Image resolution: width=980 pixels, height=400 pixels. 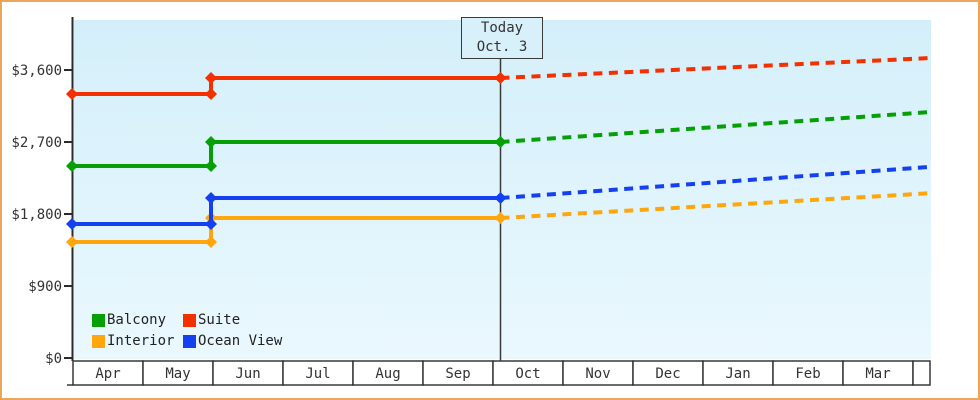 What do you see at coordinates (716, 182) in the screenshot?
I see `projection-line-ocean-view` at bounding box center [716, 182].